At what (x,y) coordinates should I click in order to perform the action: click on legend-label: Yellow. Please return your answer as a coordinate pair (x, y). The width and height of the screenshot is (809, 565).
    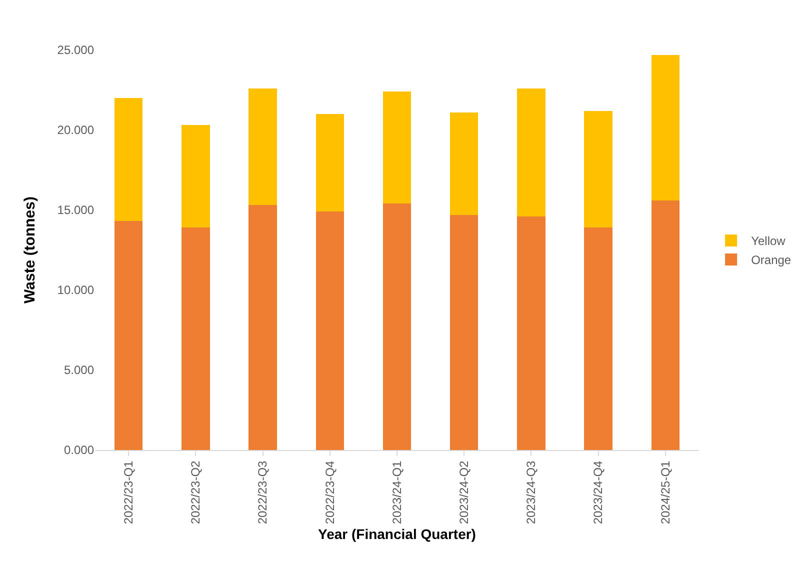
    Looking at the image, I should click on (768, 241).